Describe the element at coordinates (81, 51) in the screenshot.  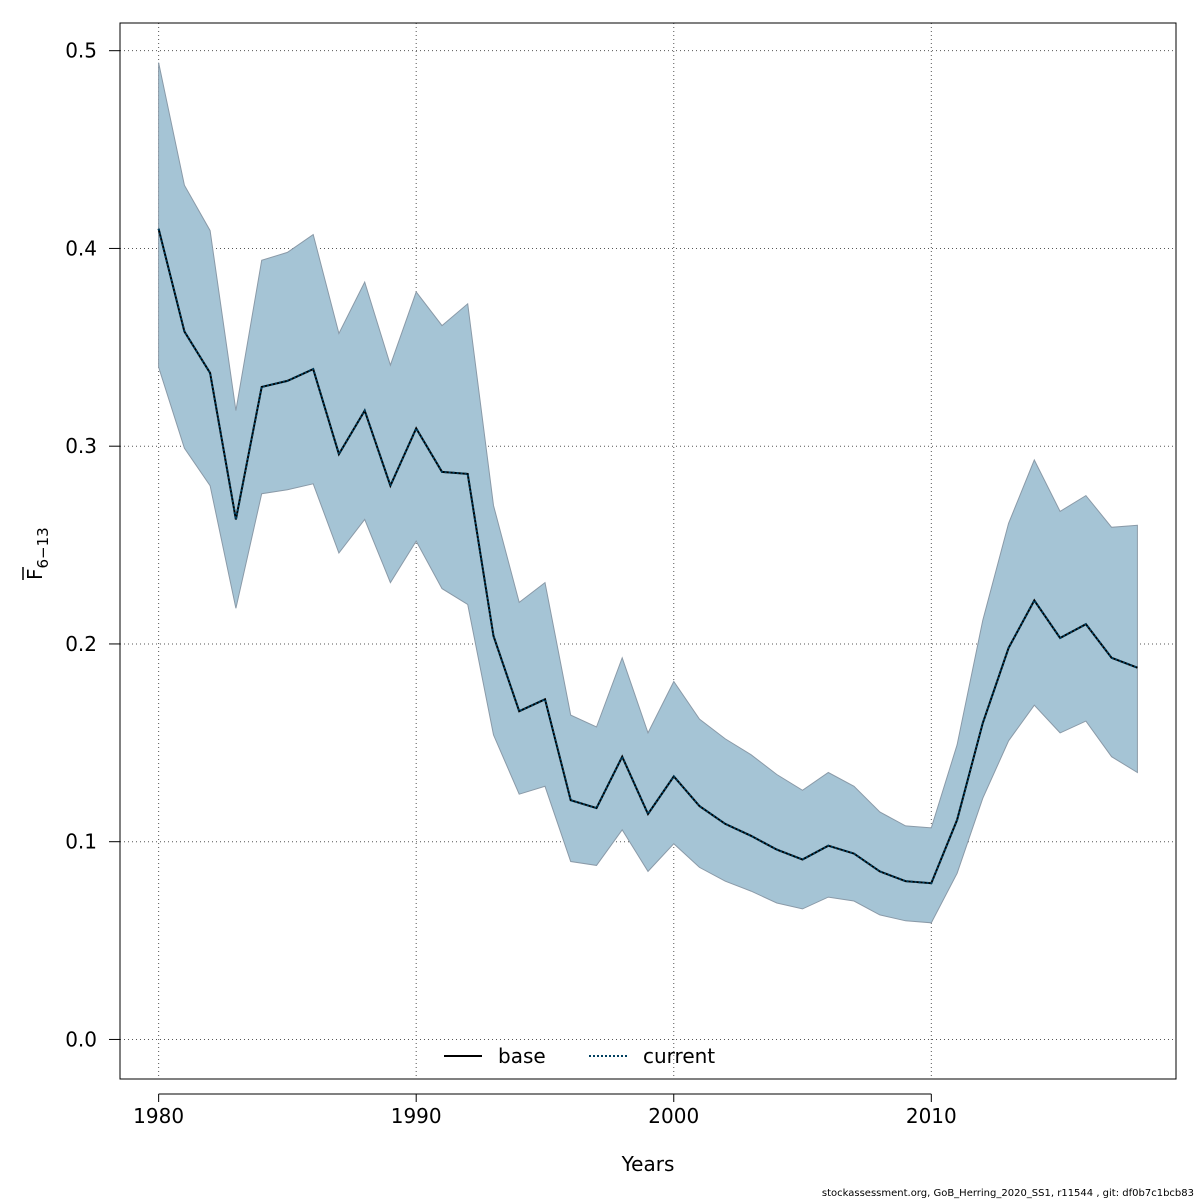
I see `y-tick-label: 0.5` at that location.